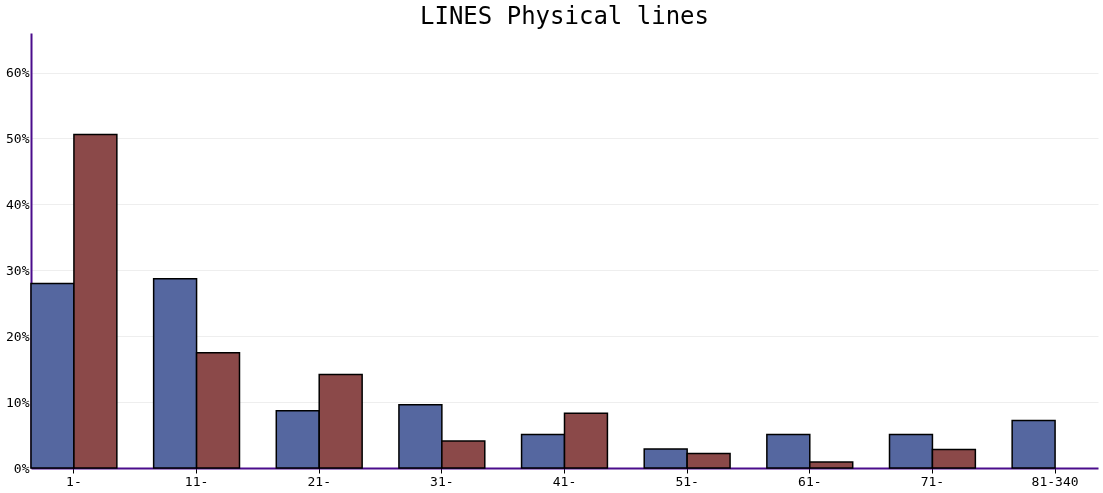 The image size is (1103, 493). I want to click on x-tick-label: 31-, so click(442, 481).